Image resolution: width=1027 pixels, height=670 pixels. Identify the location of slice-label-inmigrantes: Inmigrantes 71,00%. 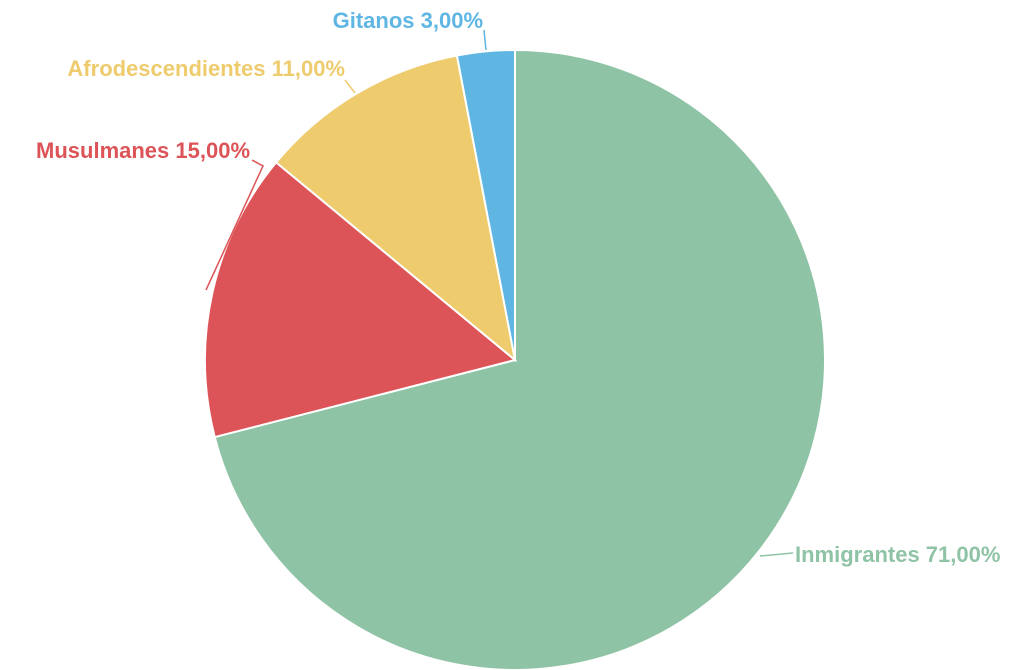
(897, 554).